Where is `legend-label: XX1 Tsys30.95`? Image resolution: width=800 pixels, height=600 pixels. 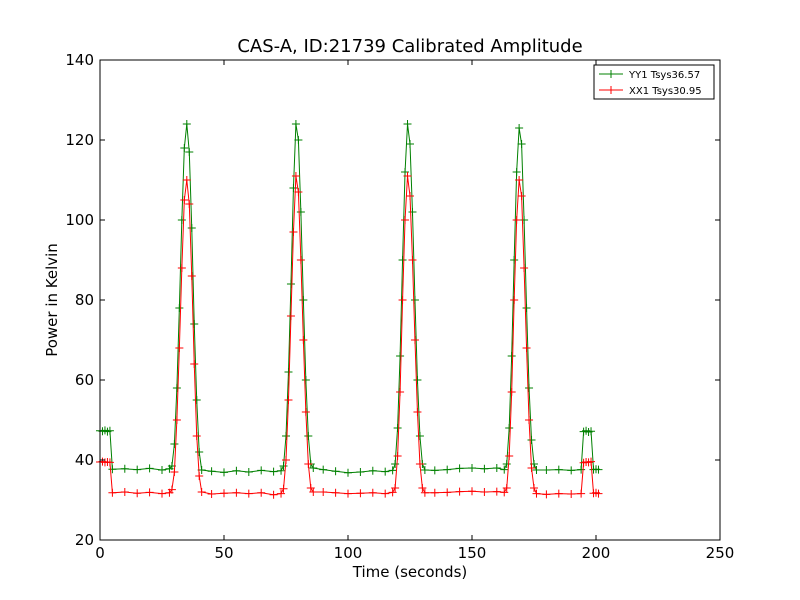 legend-label: XX1 Tsys30.95 is located at coordinates (665, 91).